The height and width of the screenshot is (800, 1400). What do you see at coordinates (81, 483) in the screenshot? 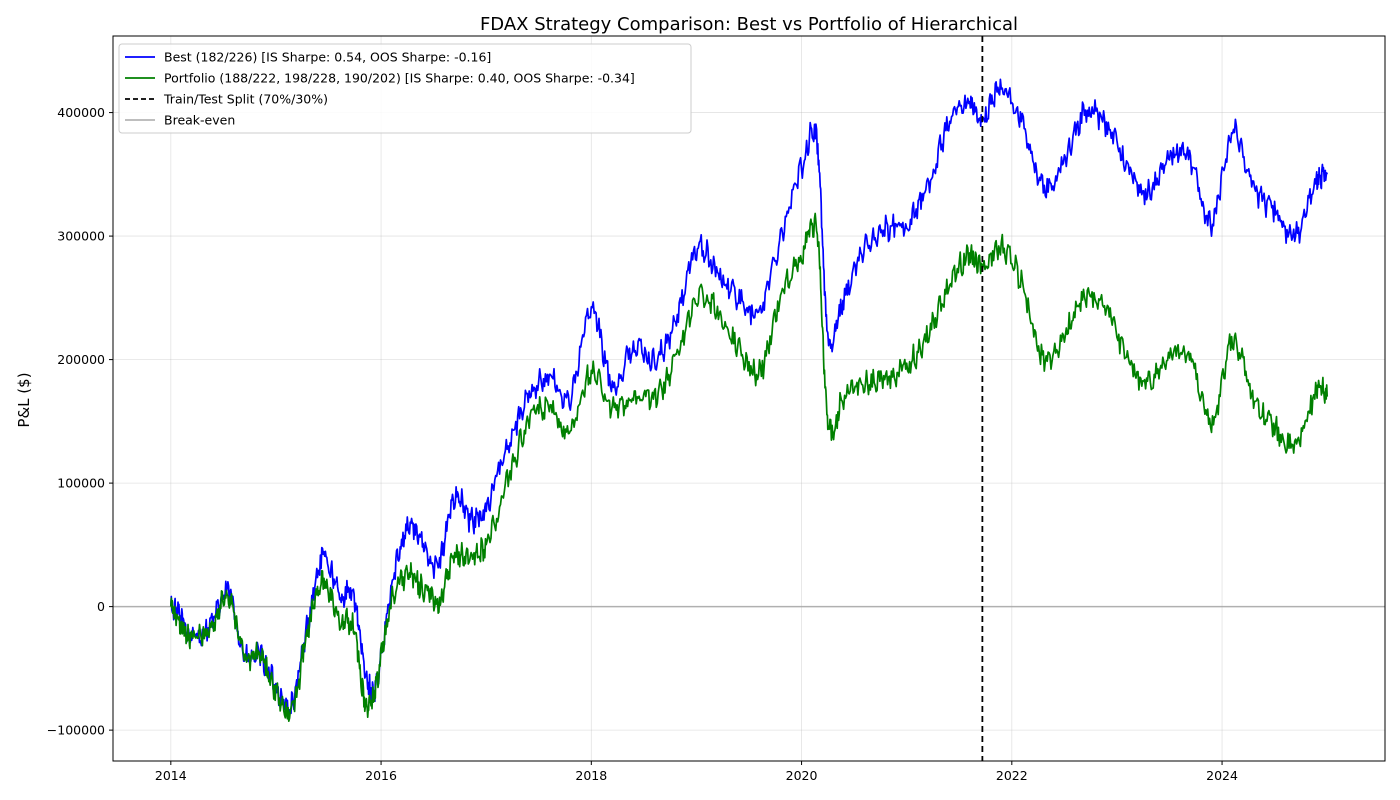
I see `y-tick-label: 100000` at bounding box center [81, 483].